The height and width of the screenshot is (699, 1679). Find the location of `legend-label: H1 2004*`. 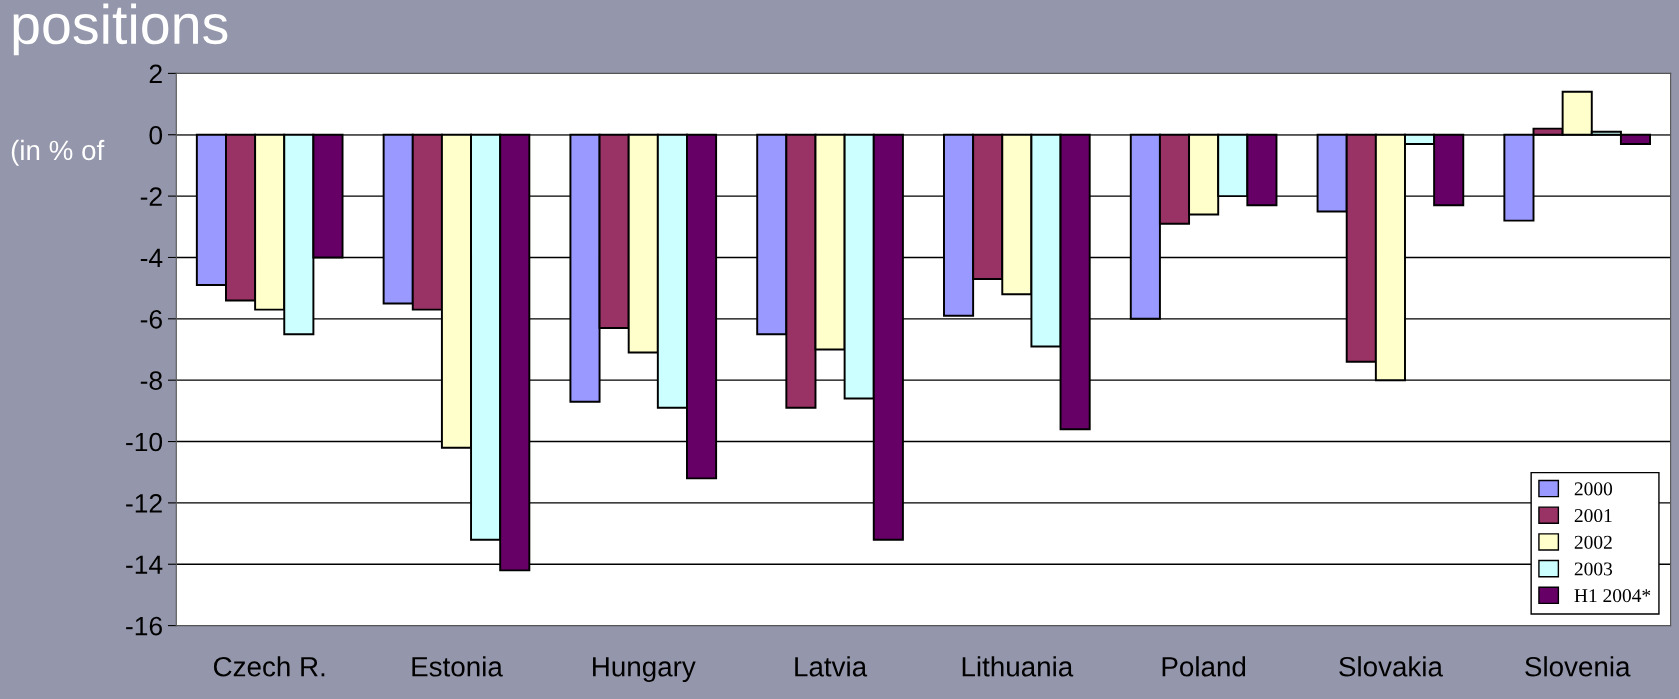

legend-label: H1 2004* is located at coordinates (1612, 596).